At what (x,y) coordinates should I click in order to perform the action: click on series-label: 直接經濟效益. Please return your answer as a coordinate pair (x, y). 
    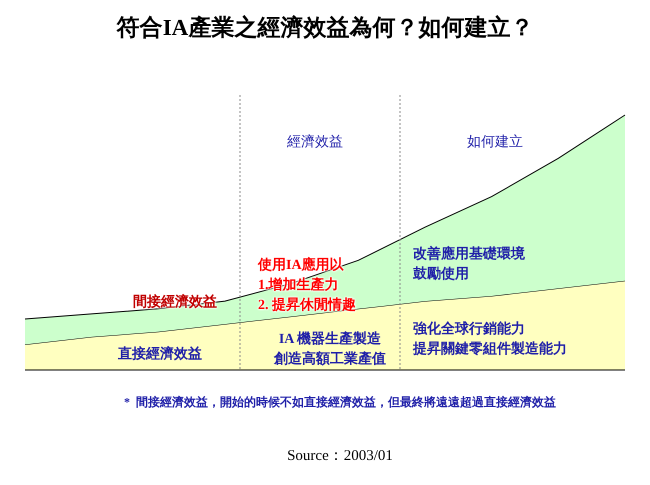
    Looking at the image, I should click on (160, 354).